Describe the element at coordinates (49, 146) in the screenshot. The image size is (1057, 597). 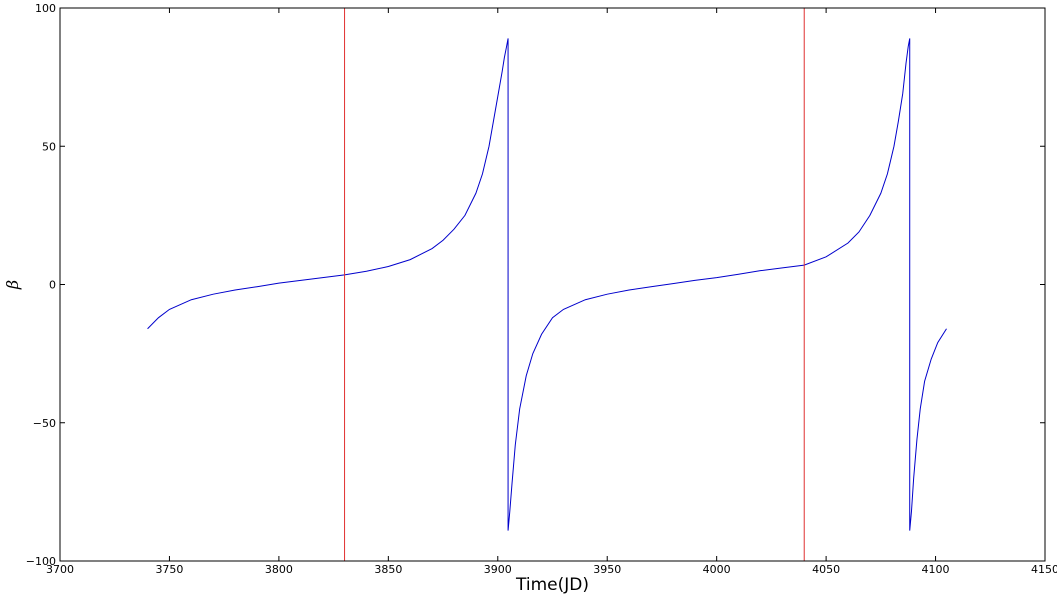
I see `y-tick-label: 50` at that location.